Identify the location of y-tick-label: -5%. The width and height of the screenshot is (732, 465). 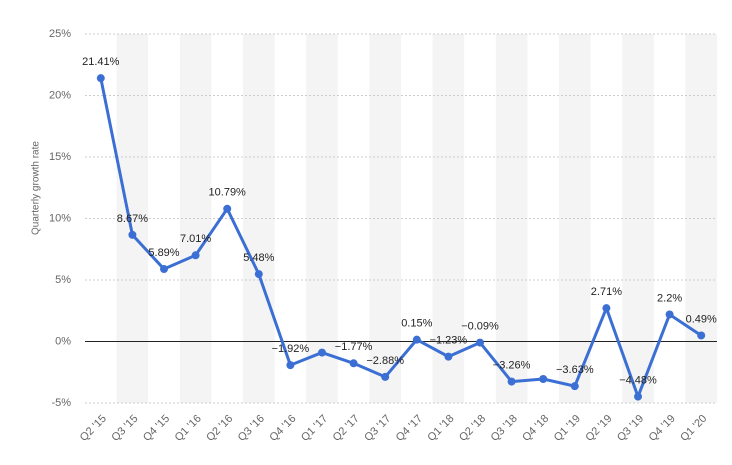
(61, 403).